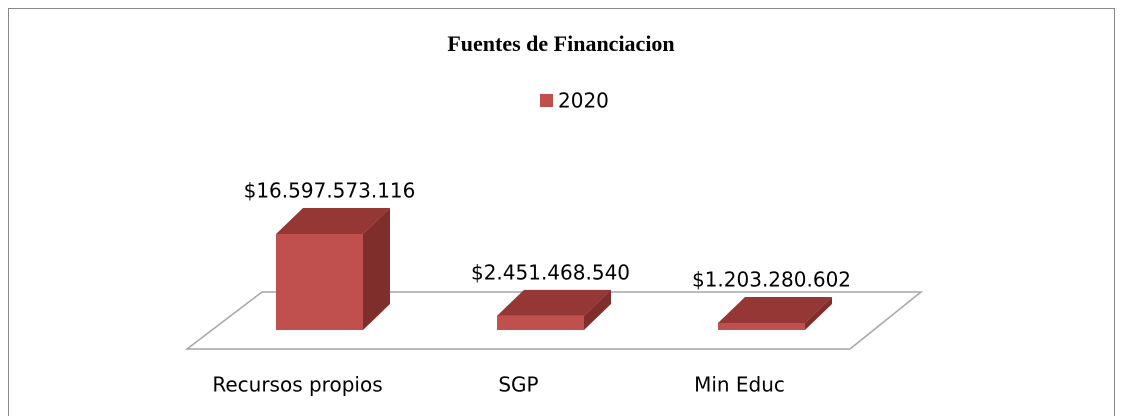 This screenshot has height=416, width=1123. What do you see at coordinates (560, 43) in the screenshot?
I see `chart-title: Fuentes de Financiacion` at bounding box center [560, 43].